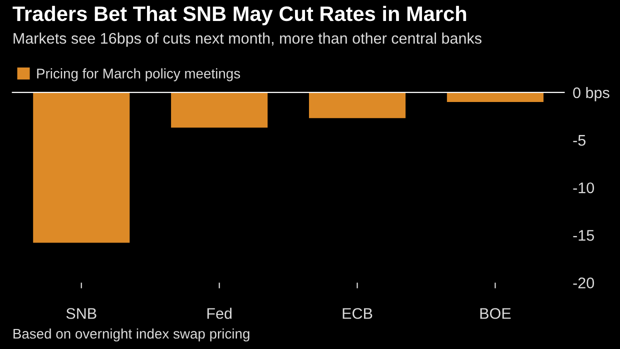  What do you see at coordinates (81, 313) in the screenshot?
I see `x-tick-label: SNB` at bounding box center [81, 313].